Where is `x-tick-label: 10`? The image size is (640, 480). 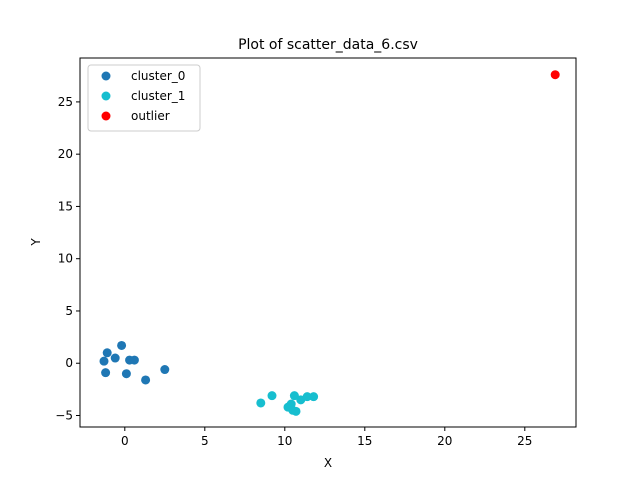 x-tick-label: 10 is located at coordinates (284, 441).